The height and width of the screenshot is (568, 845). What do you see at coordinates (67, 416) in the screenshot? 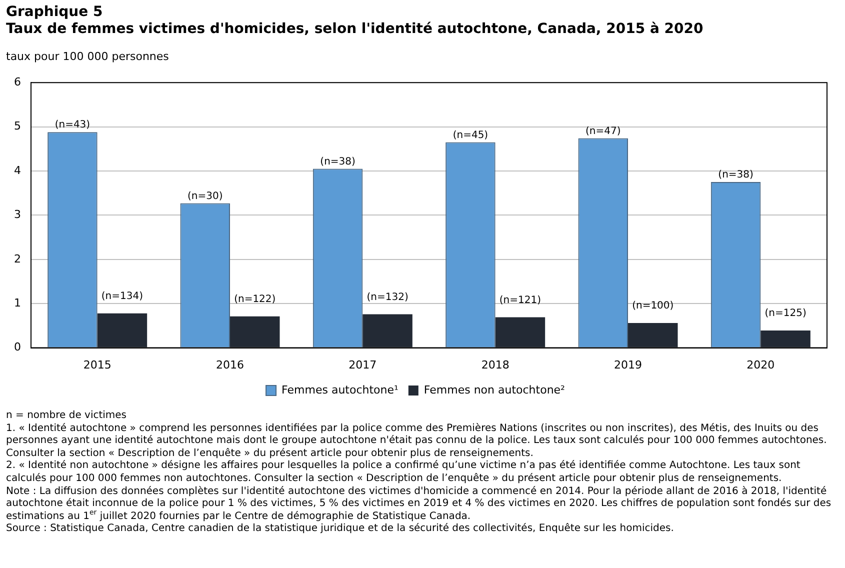
I see `text: n = nombre de victimes` at bounding box center [67, 416].